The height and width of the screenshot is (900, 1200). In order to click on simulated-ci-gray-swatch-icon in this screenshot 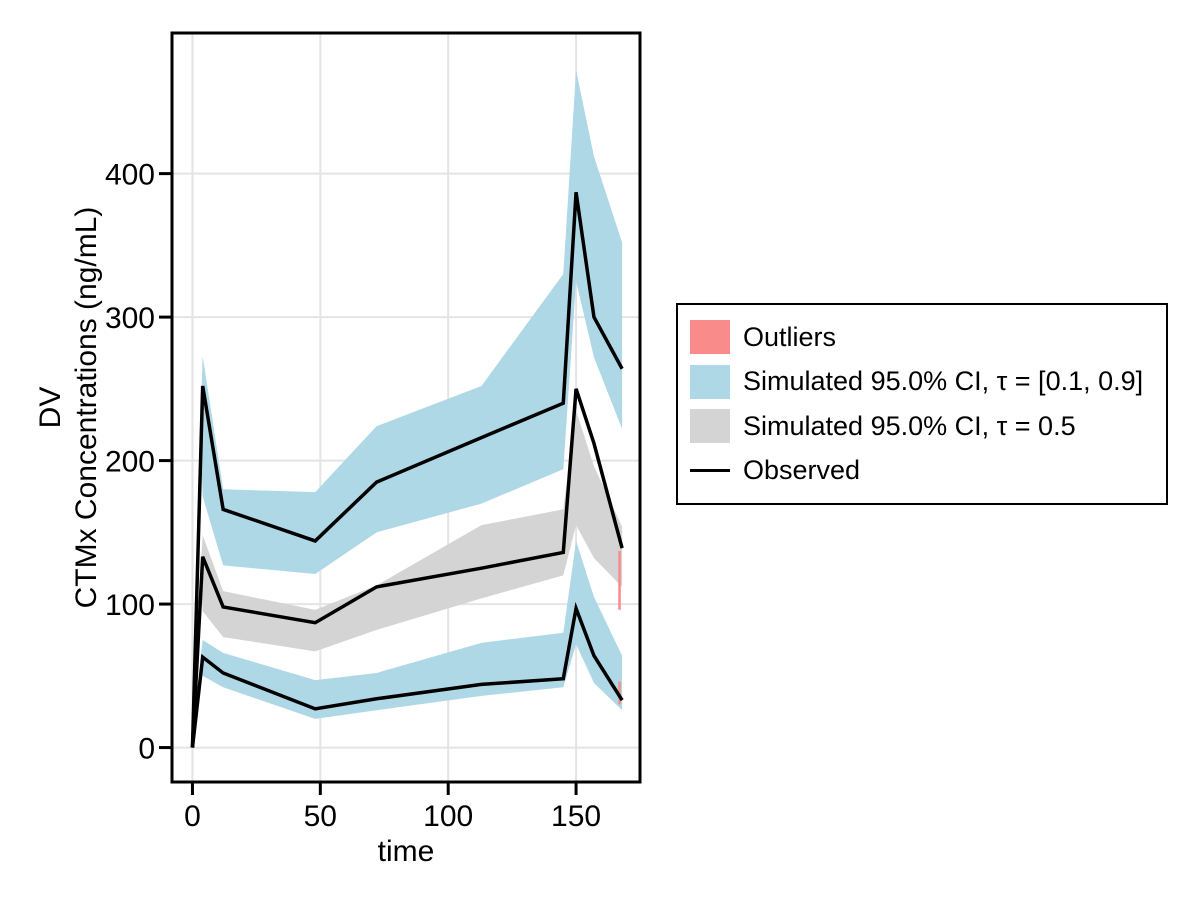, I will do `click(710, 426)`.